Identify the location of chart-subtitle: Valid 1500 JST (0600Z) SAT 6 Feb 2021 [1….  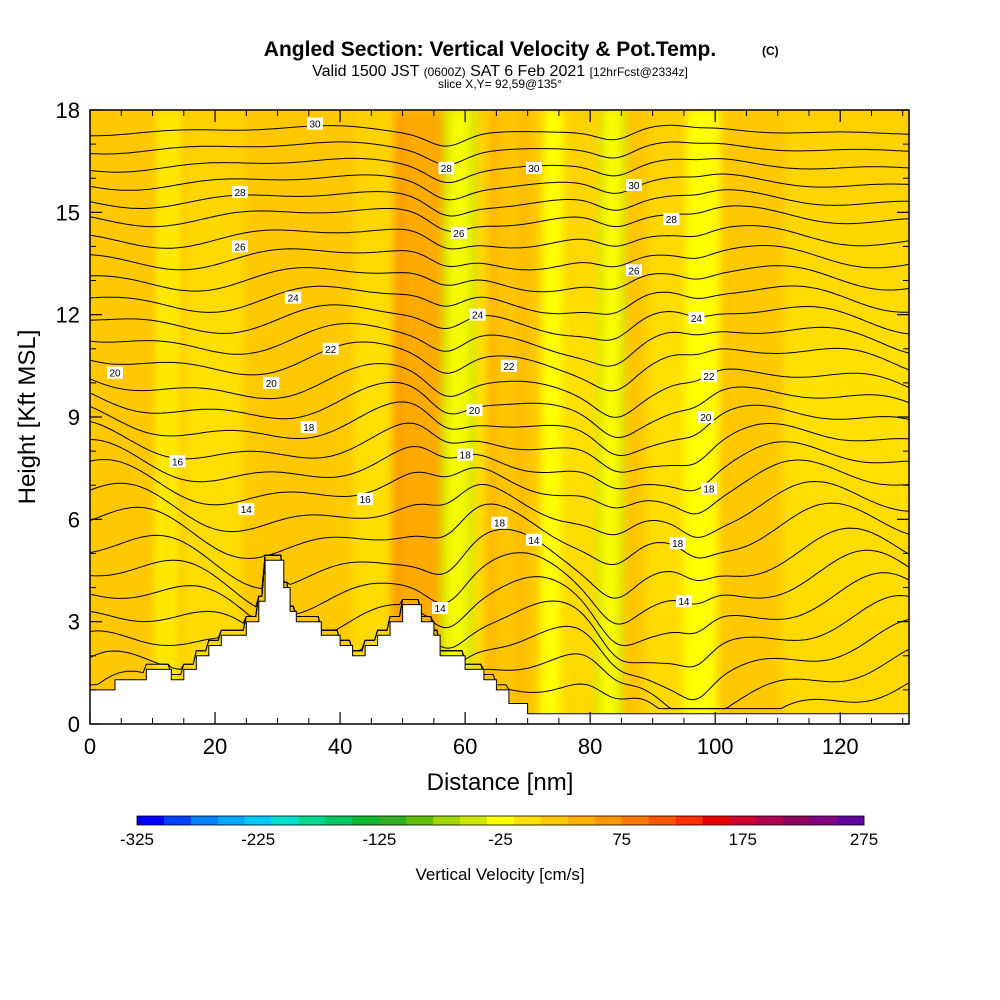
(500, 71).